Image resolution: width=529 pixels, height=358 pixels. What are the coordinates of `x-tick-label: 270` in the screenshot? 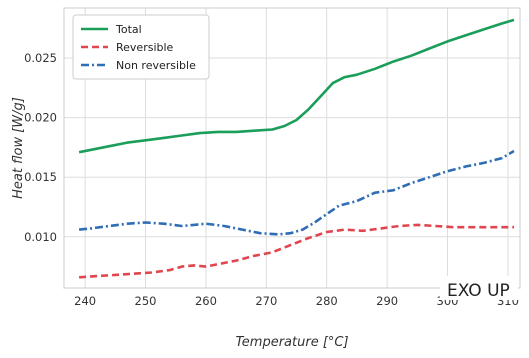 It's located at (266, 301).